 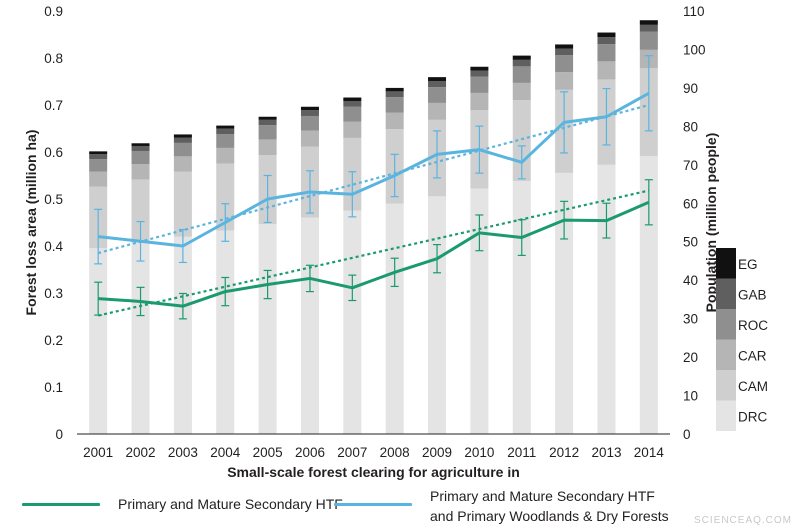 I want to click on legend-line-htf, so click(x=61, y=504).